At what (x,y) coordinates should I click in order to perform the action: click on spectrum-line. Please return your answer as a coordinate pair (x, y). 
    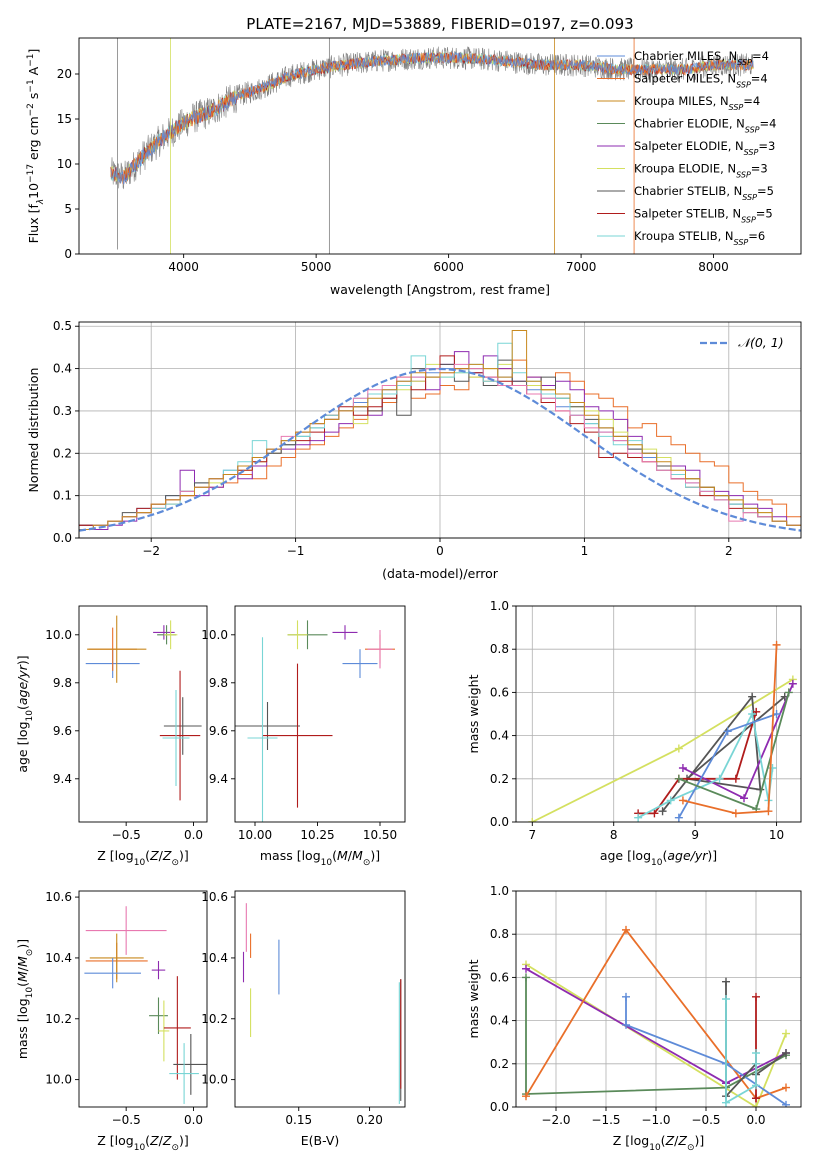
    Looking at the image, I should click on (432, 118).